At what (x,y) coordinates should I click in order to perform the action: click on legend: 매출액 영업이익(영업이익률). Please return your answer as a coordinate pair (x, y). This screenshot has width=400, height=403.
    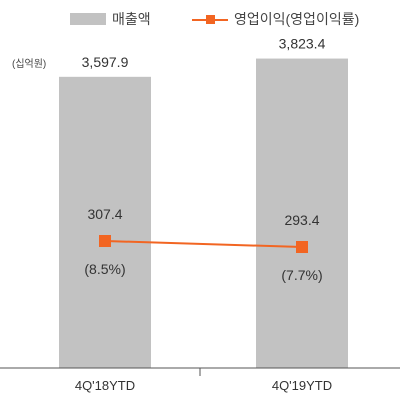
    Looking at the image, I should click on (200, 19).